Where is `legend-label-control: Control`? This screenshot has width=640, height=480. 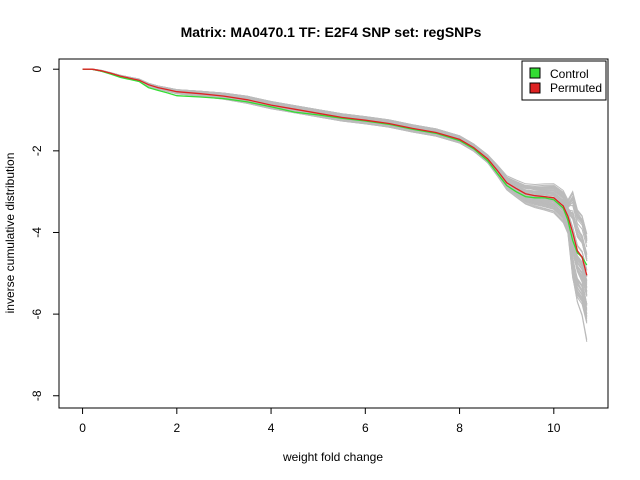 legend-label-control: Control is located at coordinates (569, 74).